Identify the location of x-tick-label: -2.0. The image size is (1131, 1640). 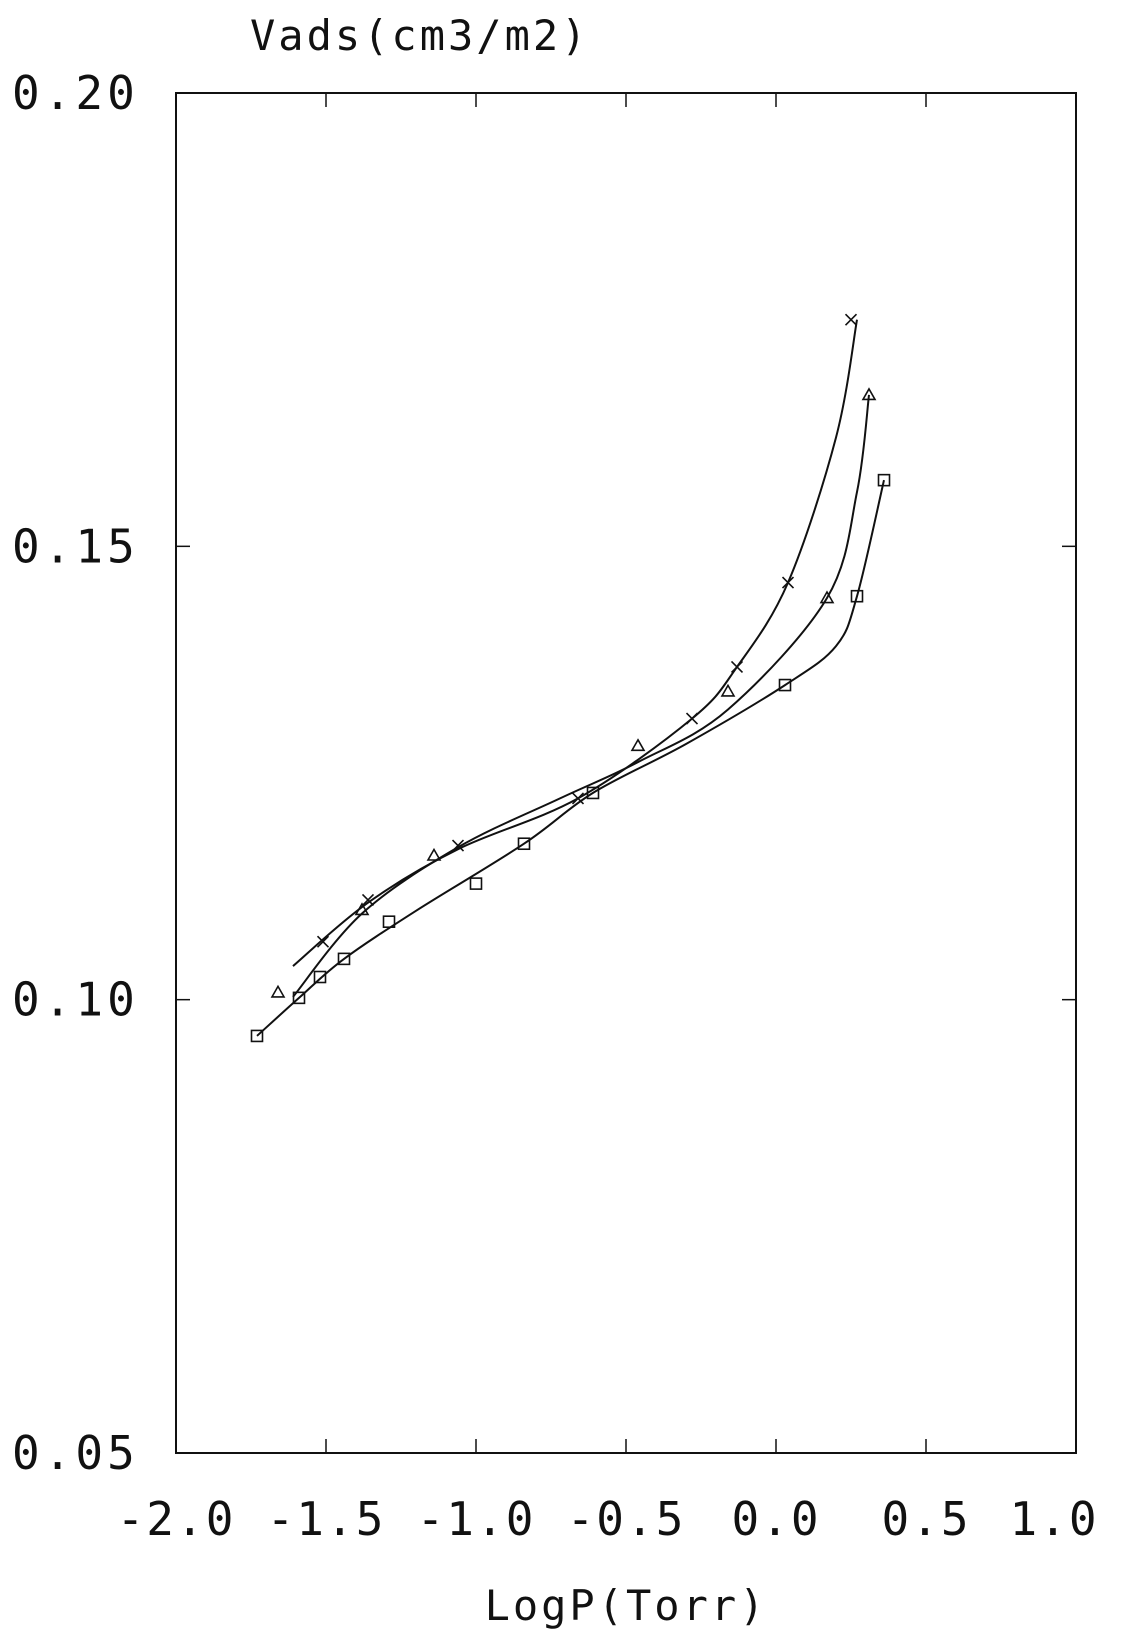
(176, 1519).